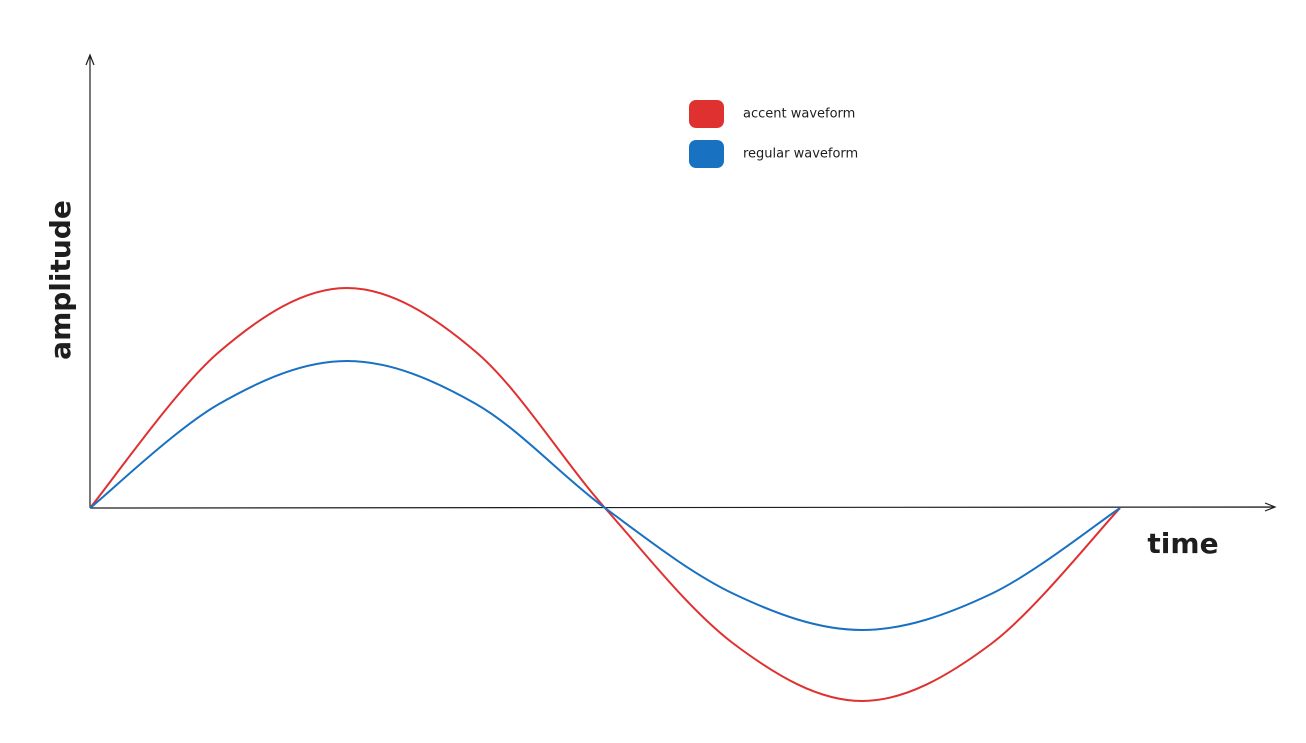 The height and width of the screenshot is (743, 1306). I want to click on y-axis-label: amplitude, so click(60, 280).